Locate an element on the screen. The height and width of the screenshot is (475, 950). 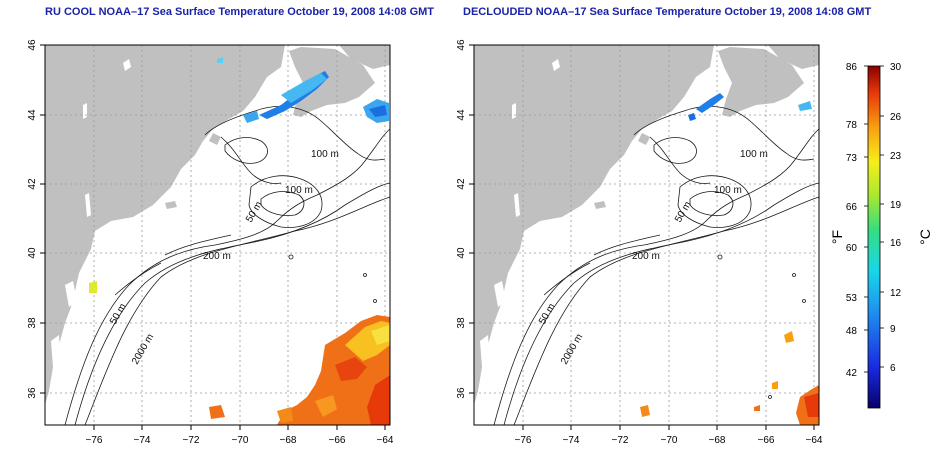
colorbar-celsius-label: °C is located at coordinates (925, 237).